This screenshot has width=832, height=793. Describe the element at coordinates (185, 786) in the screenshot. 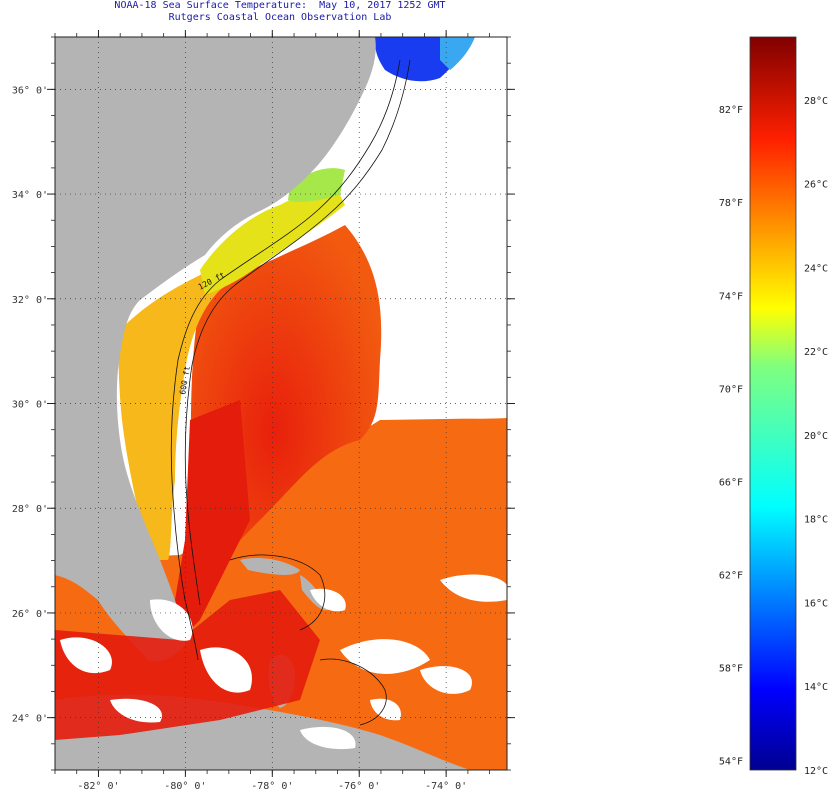

I see `lon-tick-label: -80° 0'` at that location.